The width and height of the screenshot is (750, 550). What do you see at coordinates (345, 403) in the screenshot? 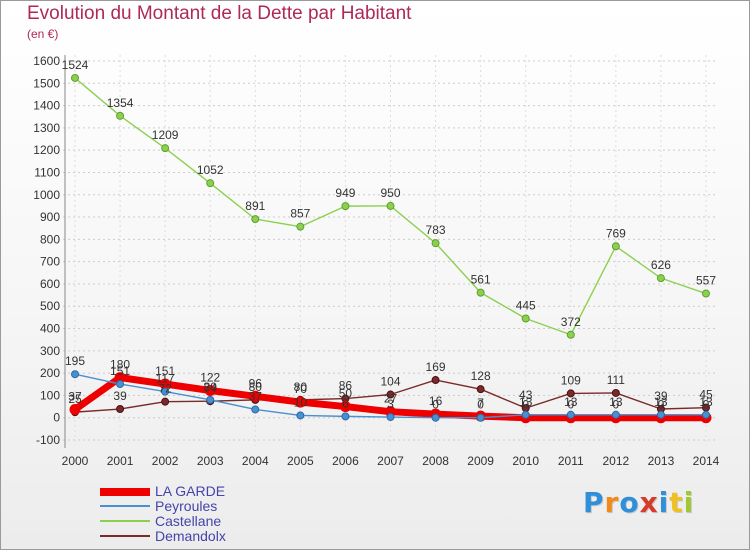
I see `data-label-peyroules: 6` at bounding box center [345, 403].